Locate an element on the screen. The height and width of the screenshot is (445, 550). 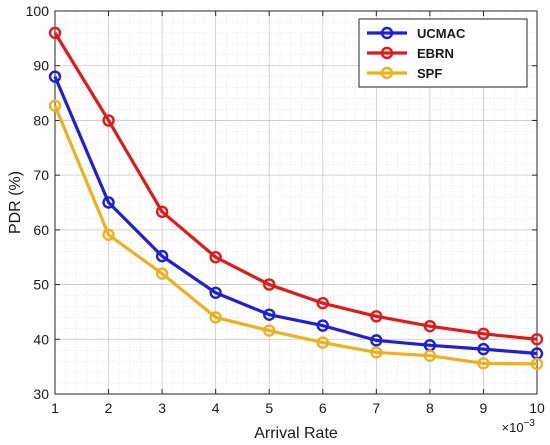
legend-item-ucmac: UCMAC is located at coordinates (416, 33).